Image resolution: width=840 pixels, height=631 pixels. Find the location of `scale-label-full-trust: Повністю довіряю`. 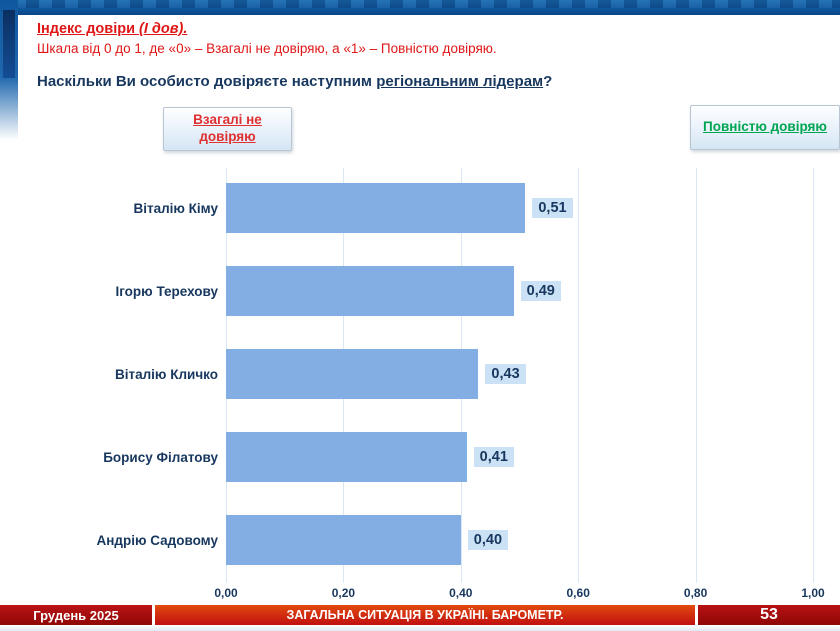

scale-label-full-trust: Повністю довіряю is located at coordinates (765, 127).